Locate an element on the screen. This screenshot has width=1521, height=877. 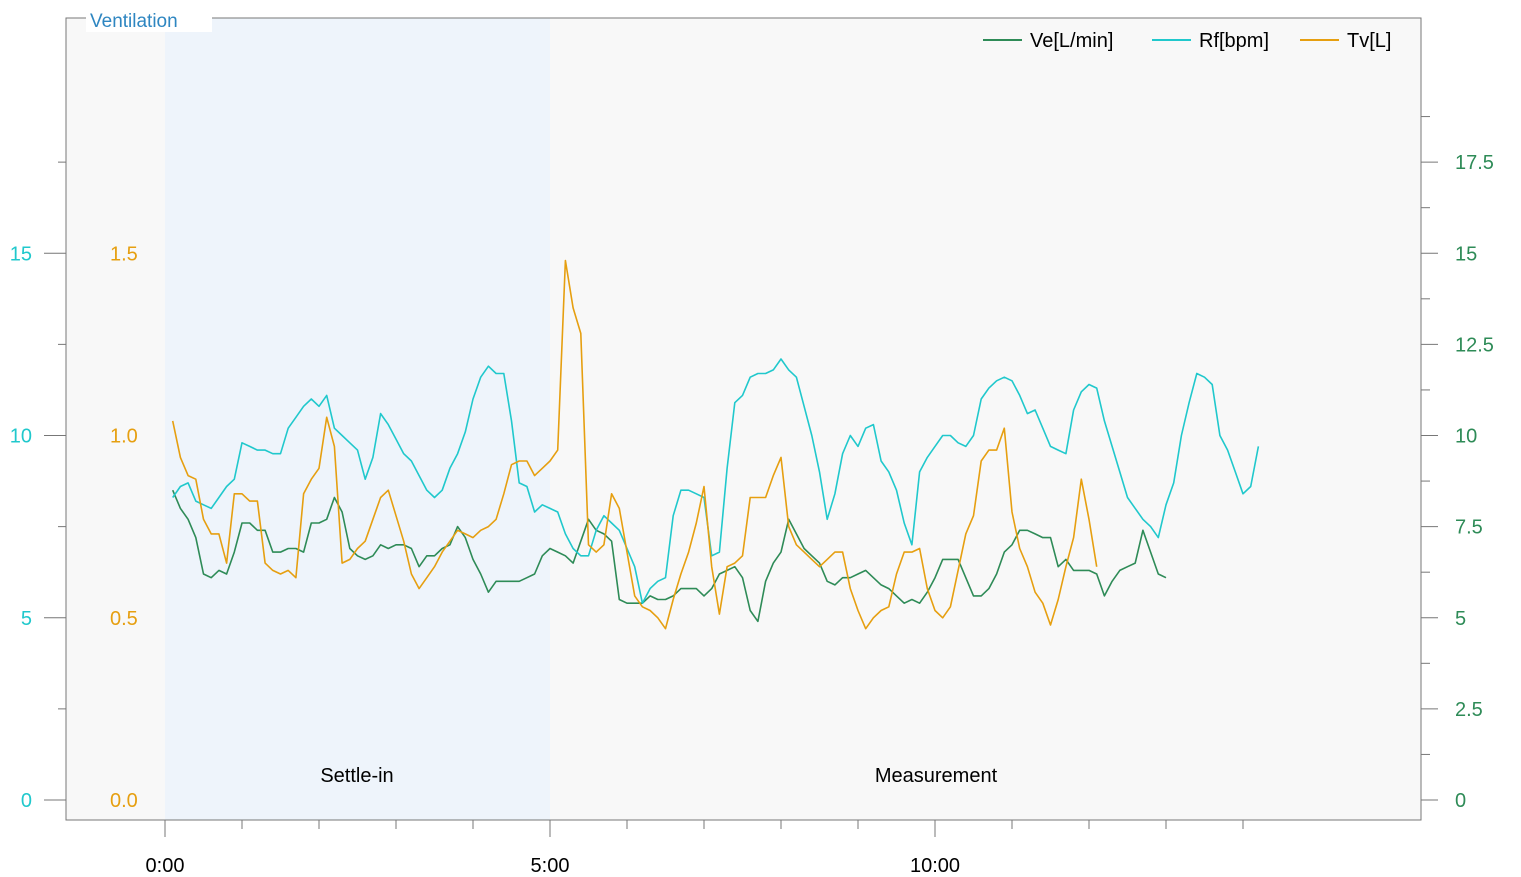
rf-tick-label: 15 is located at coordinates (21, 254).